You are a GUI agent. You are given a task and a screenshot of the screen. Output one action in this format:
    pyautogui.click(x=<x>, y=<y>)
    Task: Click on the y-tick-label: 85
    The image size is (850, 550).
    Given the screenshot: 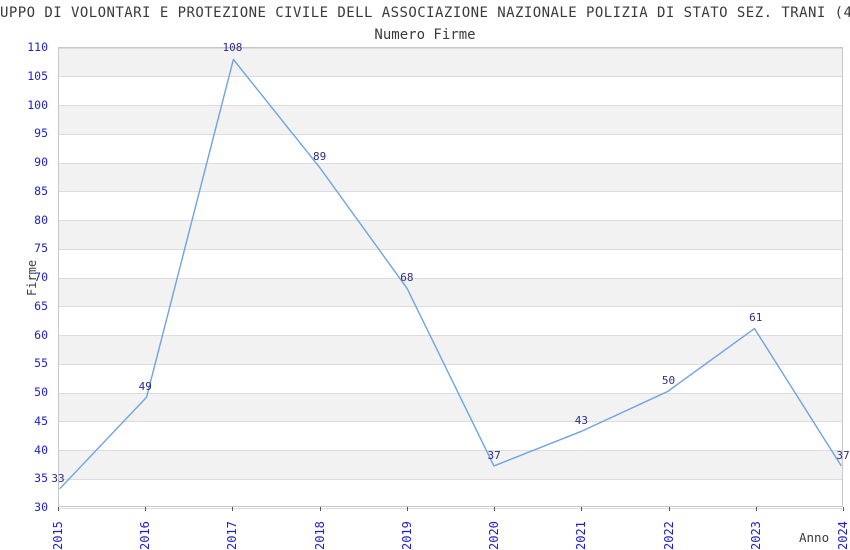 What is the action you would take?
    pyautogui.click(x=41, y=190)
    